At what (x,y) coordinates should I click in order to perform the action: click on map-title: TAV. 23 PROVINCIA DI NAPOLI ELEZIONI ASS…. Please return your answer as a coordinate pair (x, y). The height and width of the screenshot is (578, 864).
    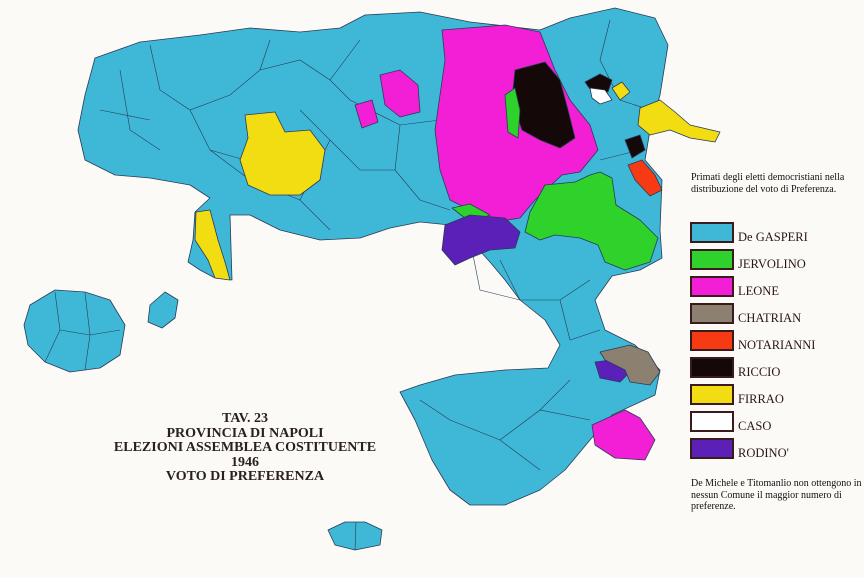
    Looking at the image, I should click on (245, 448).